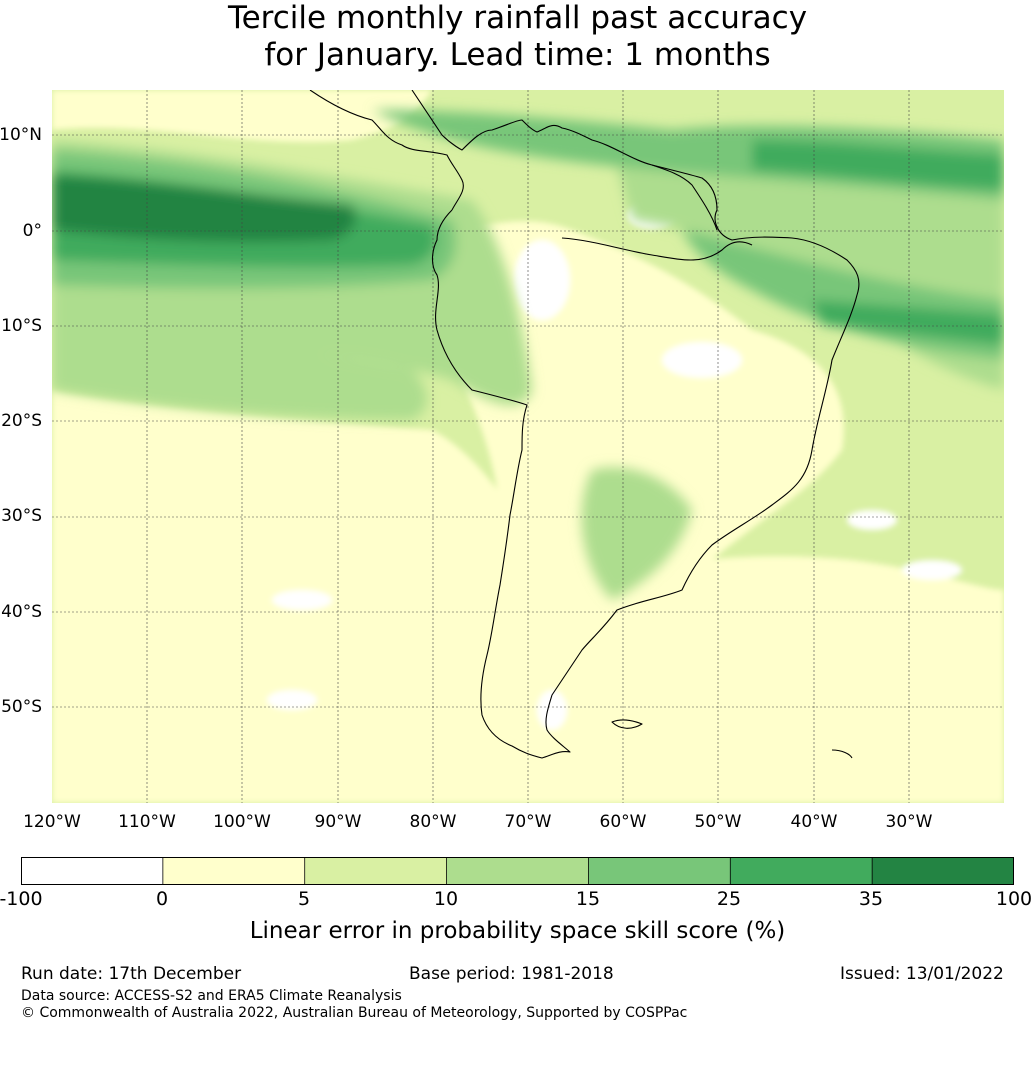 This screenshot has width=1035, height=1065. Describe the element at coordinates (32, 231) in the screenshot. I see `lat-label-0: 0°` at that location.